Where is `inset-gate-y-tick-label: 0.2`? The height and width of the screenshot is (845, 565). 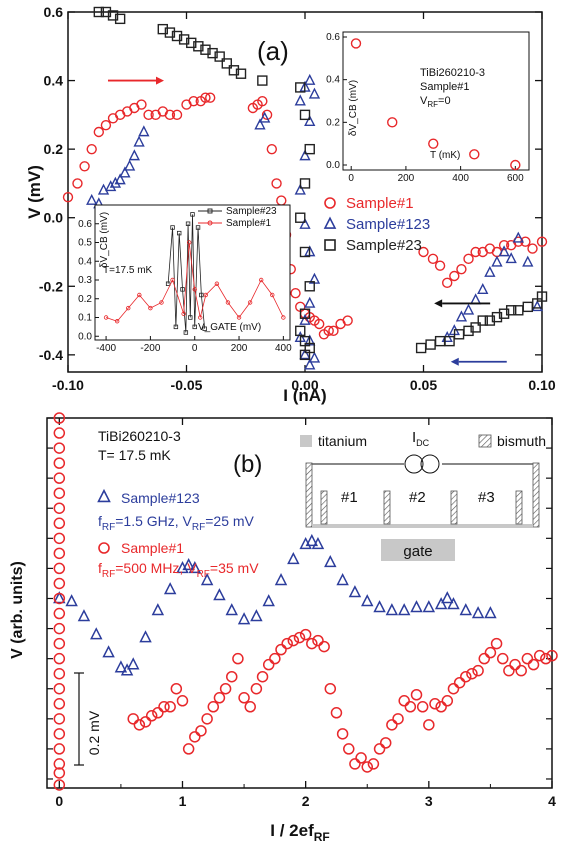 inset-gate-y-tick-label: 0.2 is located at coordinates (85, 299).